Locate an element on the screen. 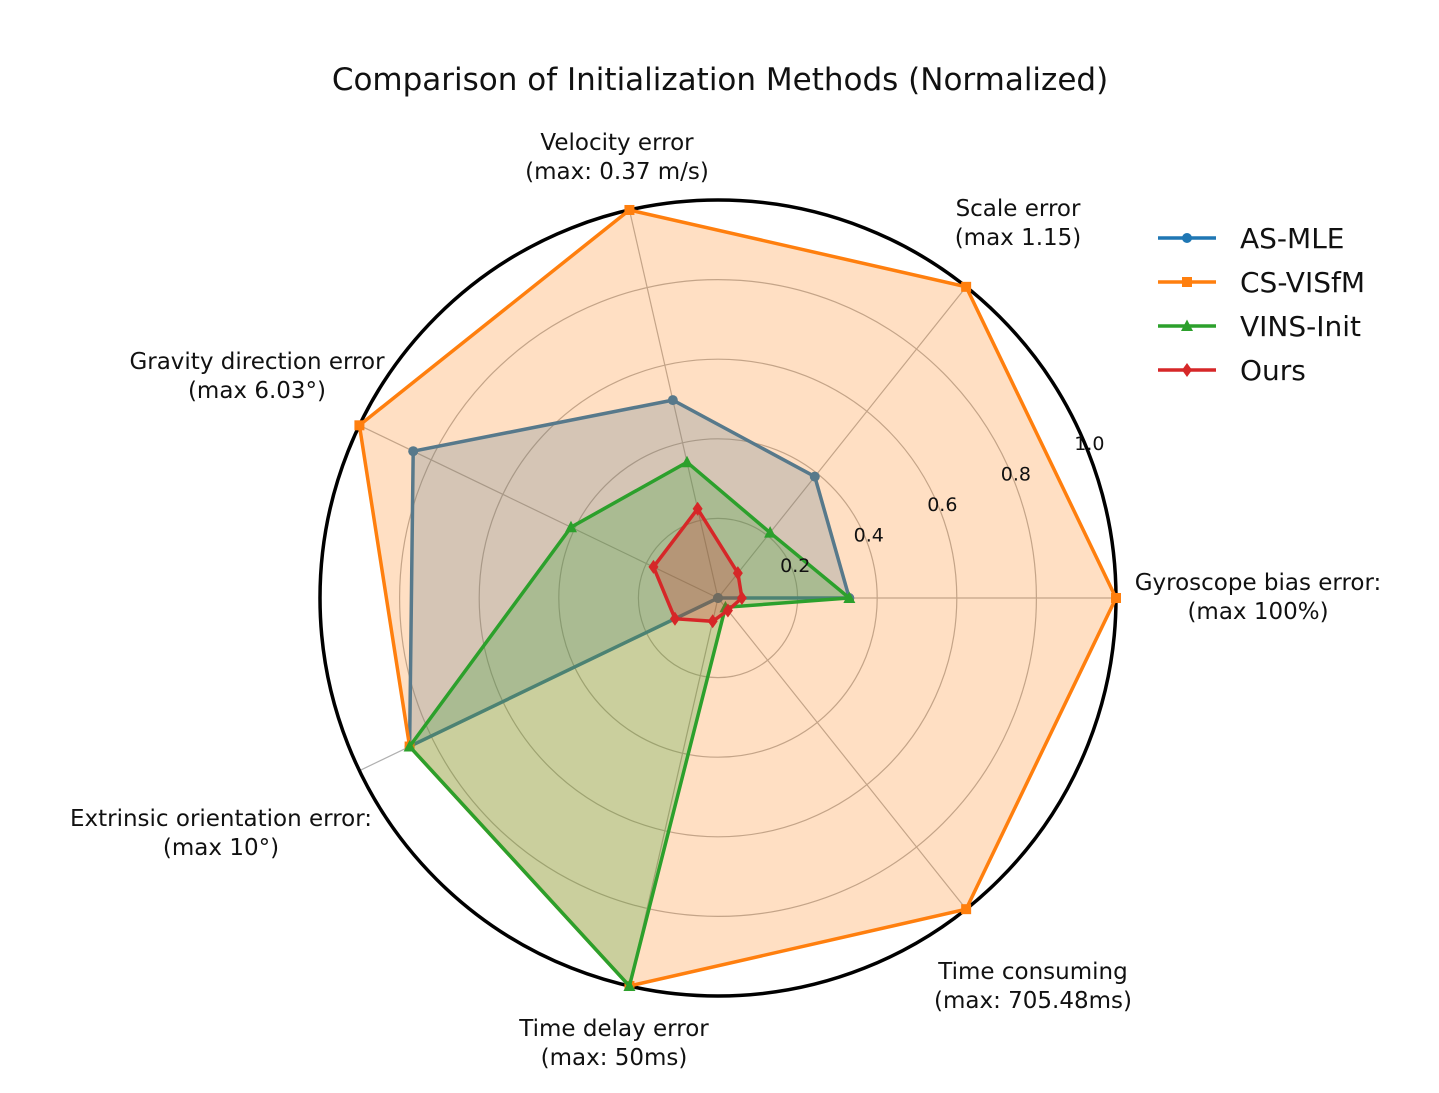 The image size is (1439, 1093). legend-entry: VINS-Init is located at coordinates (1259, 326).